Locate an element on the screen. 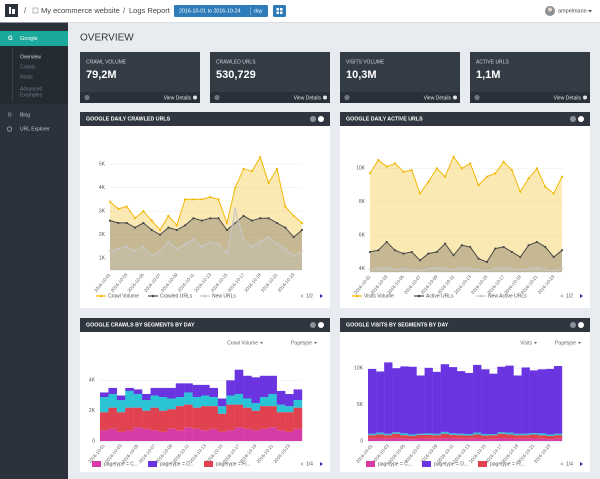 The width and height of the screenshot is (600, 479). sidebar-item: Advanced is located at coordinates (31, 89).